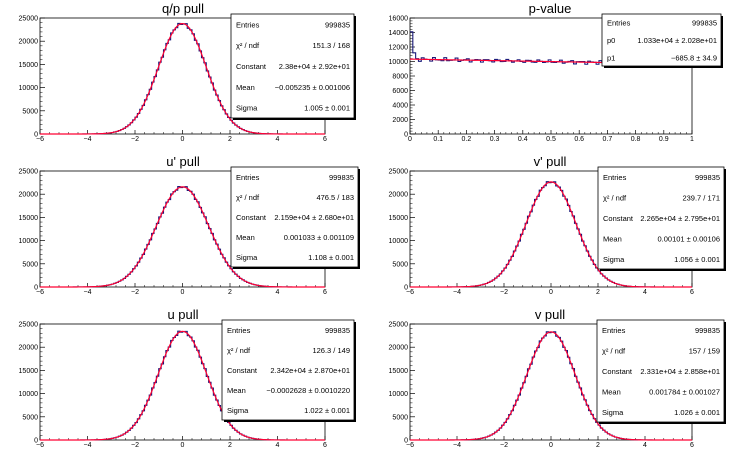  What do you see at coordinates (183, 161) in the screenshot?
I see `plot-title: u' pull` at bounding box center [183, 161].